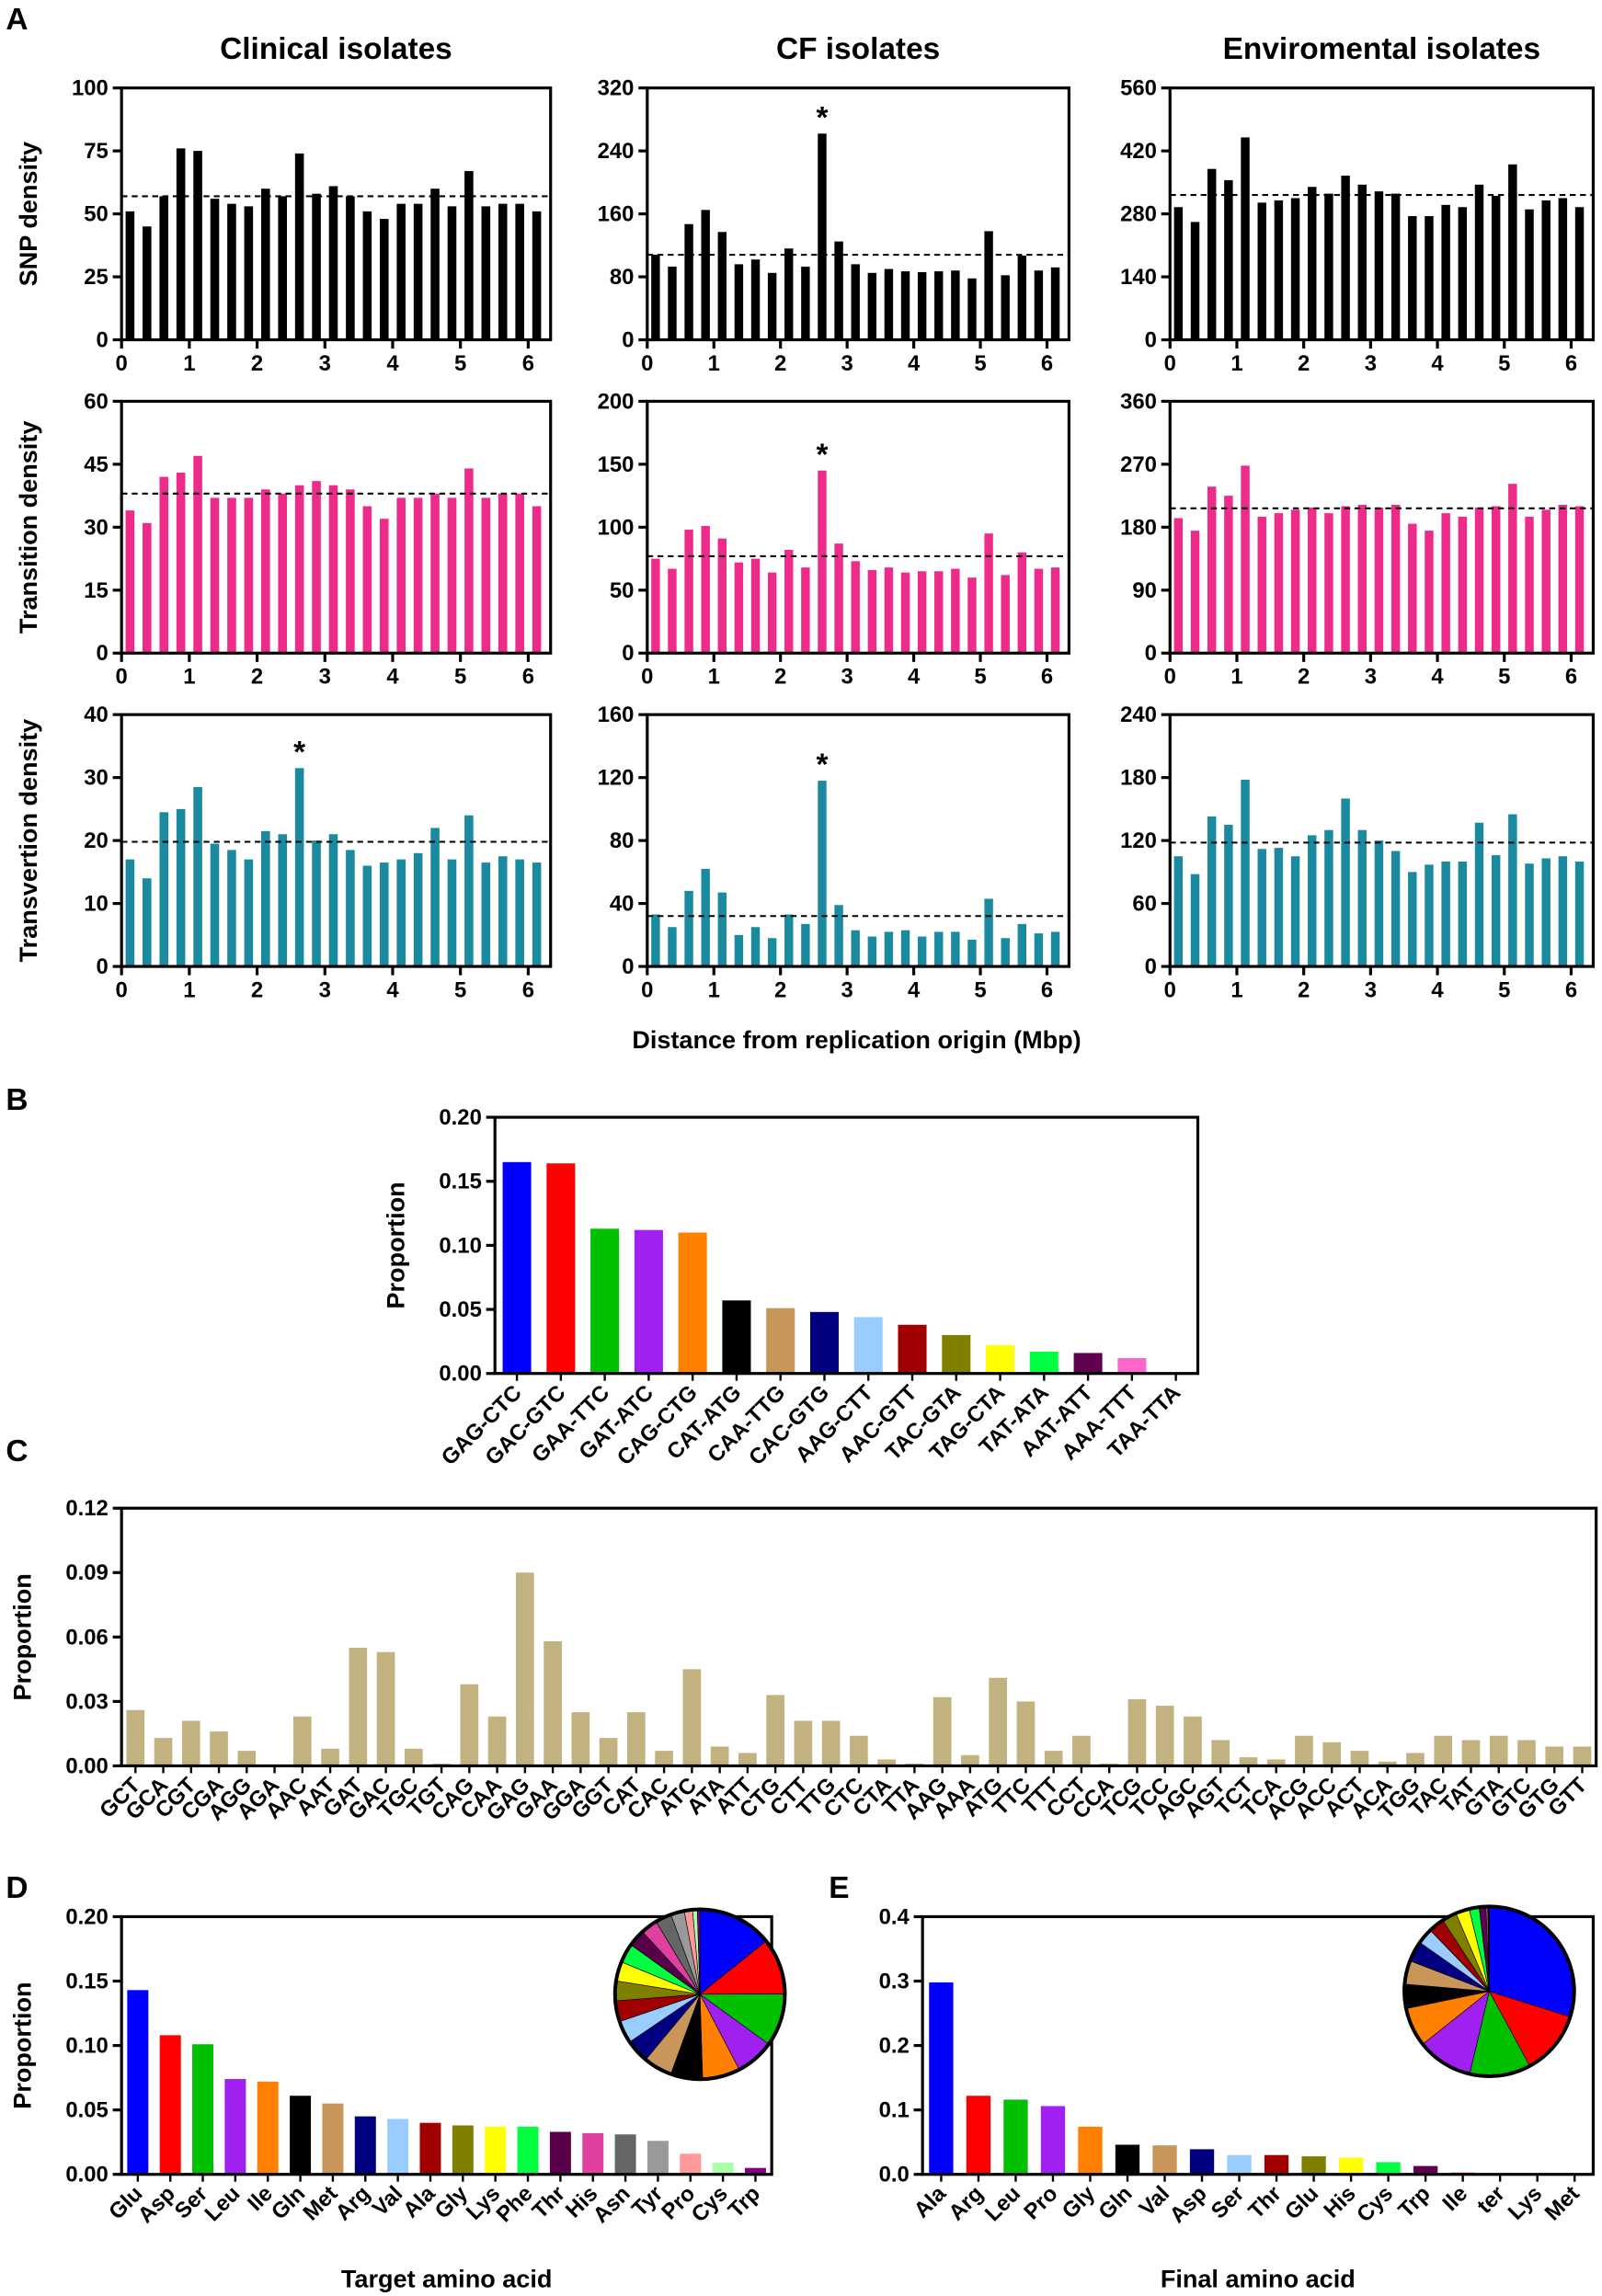 Image resolution: width=1602 pixels, height=2296 pixels. Describe the element at coordinates (17, 20) in the screenshot. I see `panel-label: A` at that location.